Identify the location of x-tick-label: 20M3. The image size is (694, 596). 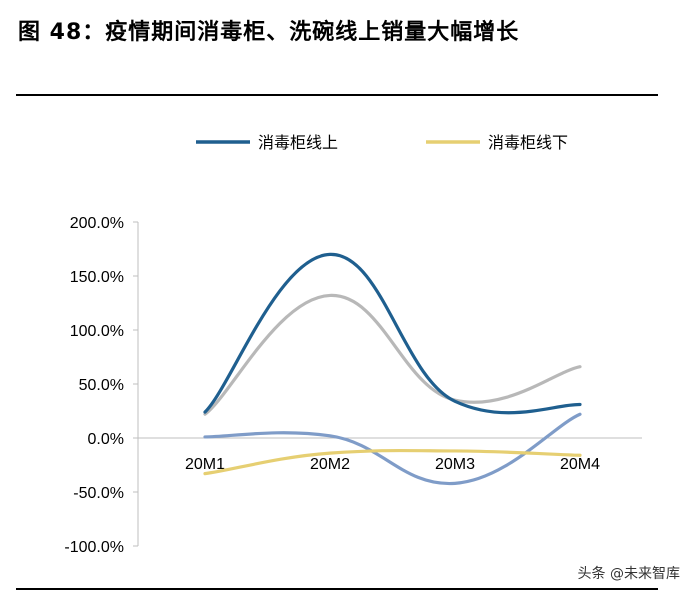
(455, 464).